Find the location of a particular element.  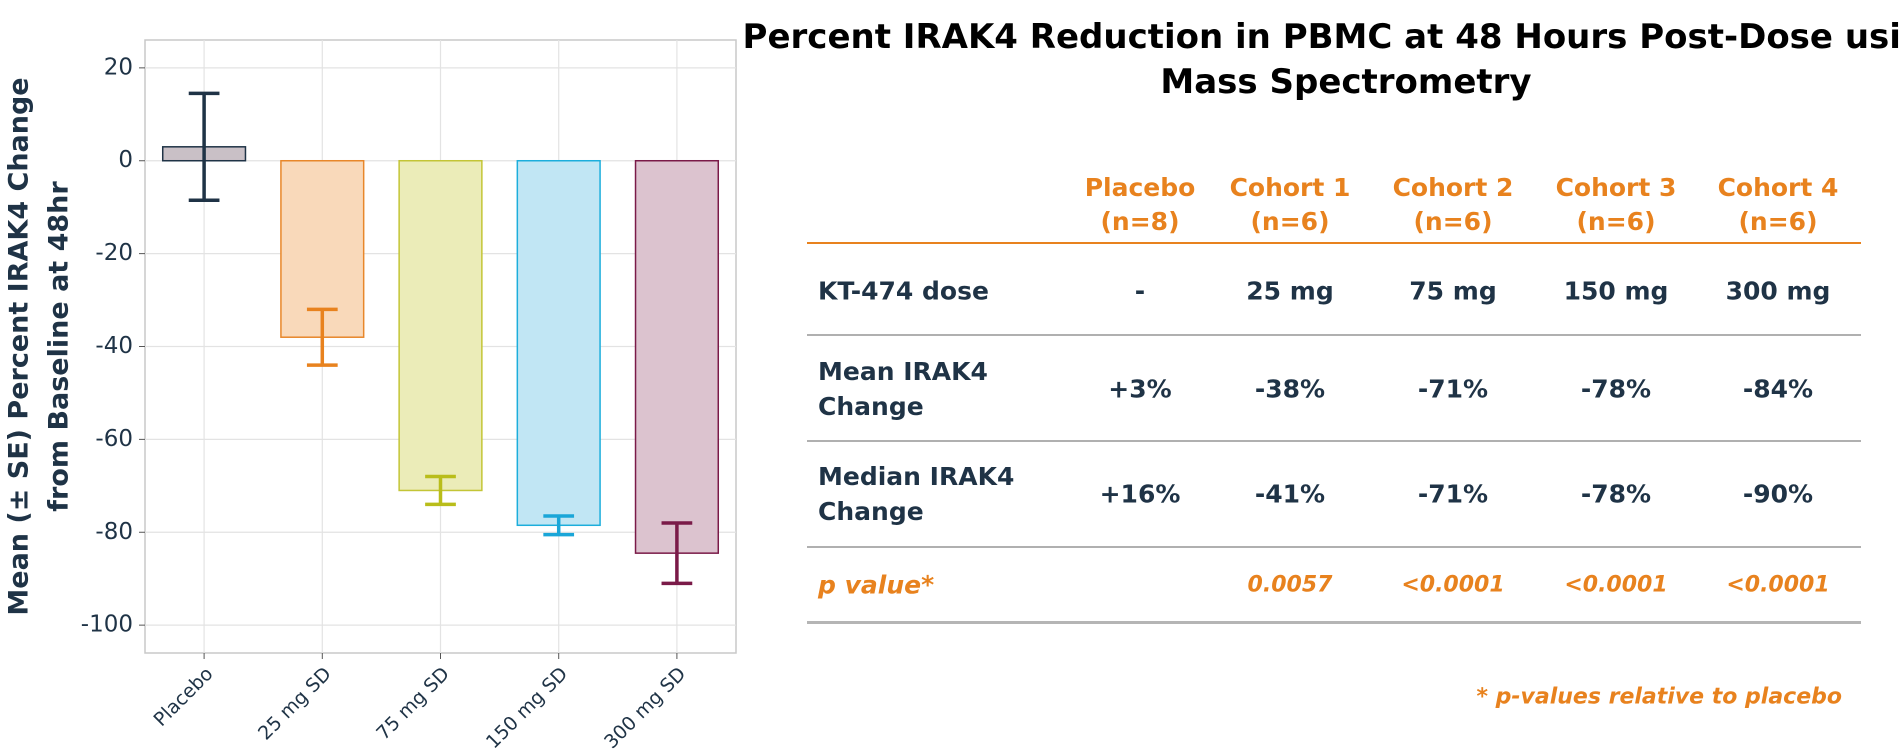

x-tick-label: Placebo is located at coordinates (183, 697).